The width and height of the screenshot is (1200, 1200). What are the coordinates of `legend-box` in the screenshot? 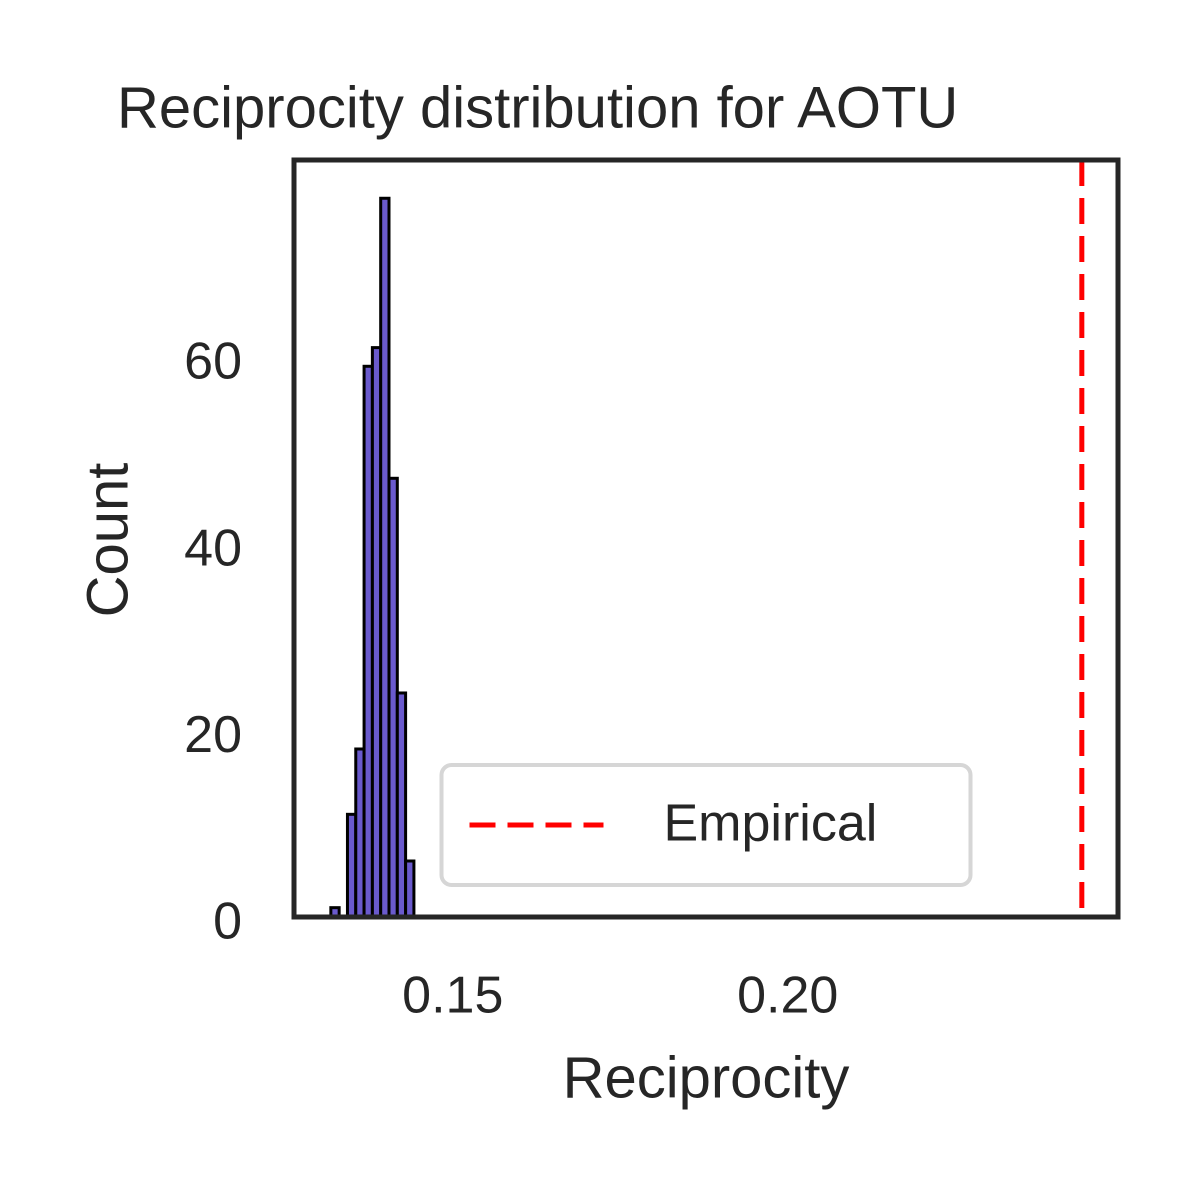 It's located at (706, 825).